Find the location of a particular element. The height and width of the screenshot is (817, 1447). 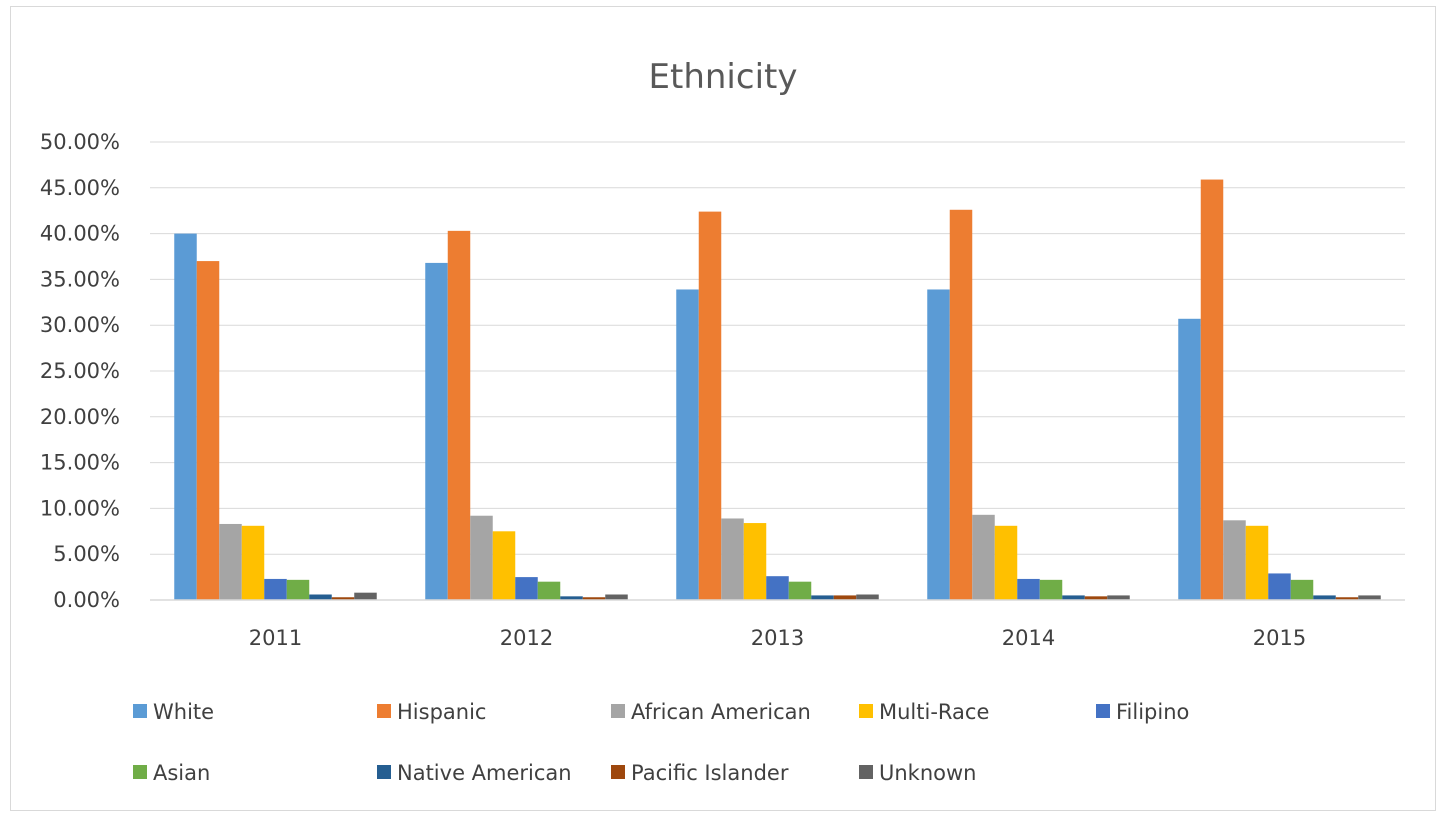

bar-african-american-2014 is located at coordinates (983, 557).